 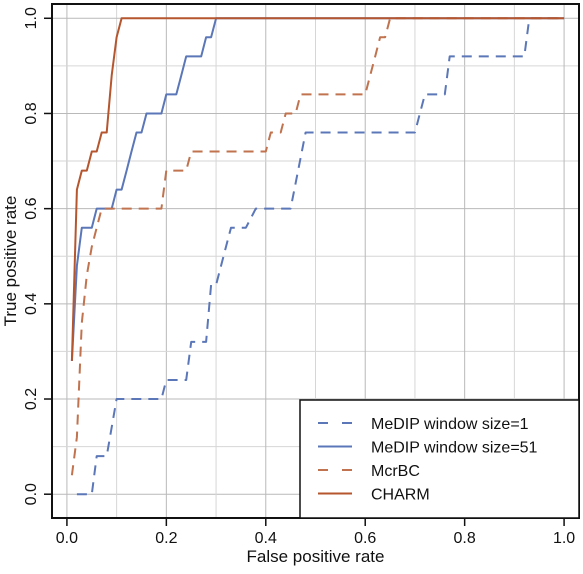 What do you see at coordinates (365, 538) in the screenshot?
I see `x-tick-label: 0.6` at bounding box center [365, 538].